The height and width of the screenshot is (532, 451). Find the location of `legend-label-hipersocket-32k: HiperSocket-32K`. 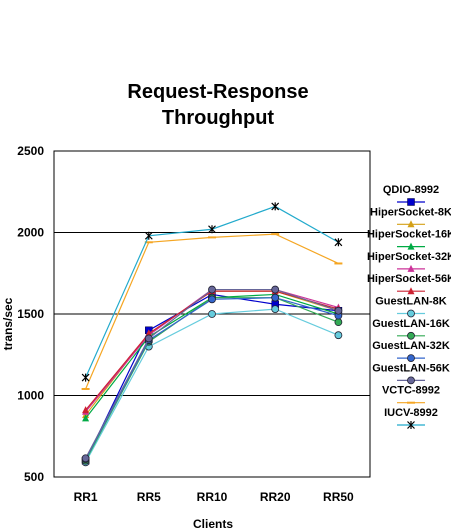

legend-label-hipersocket-32k: HiperSocket-32K is located at coordinates (409, 257).